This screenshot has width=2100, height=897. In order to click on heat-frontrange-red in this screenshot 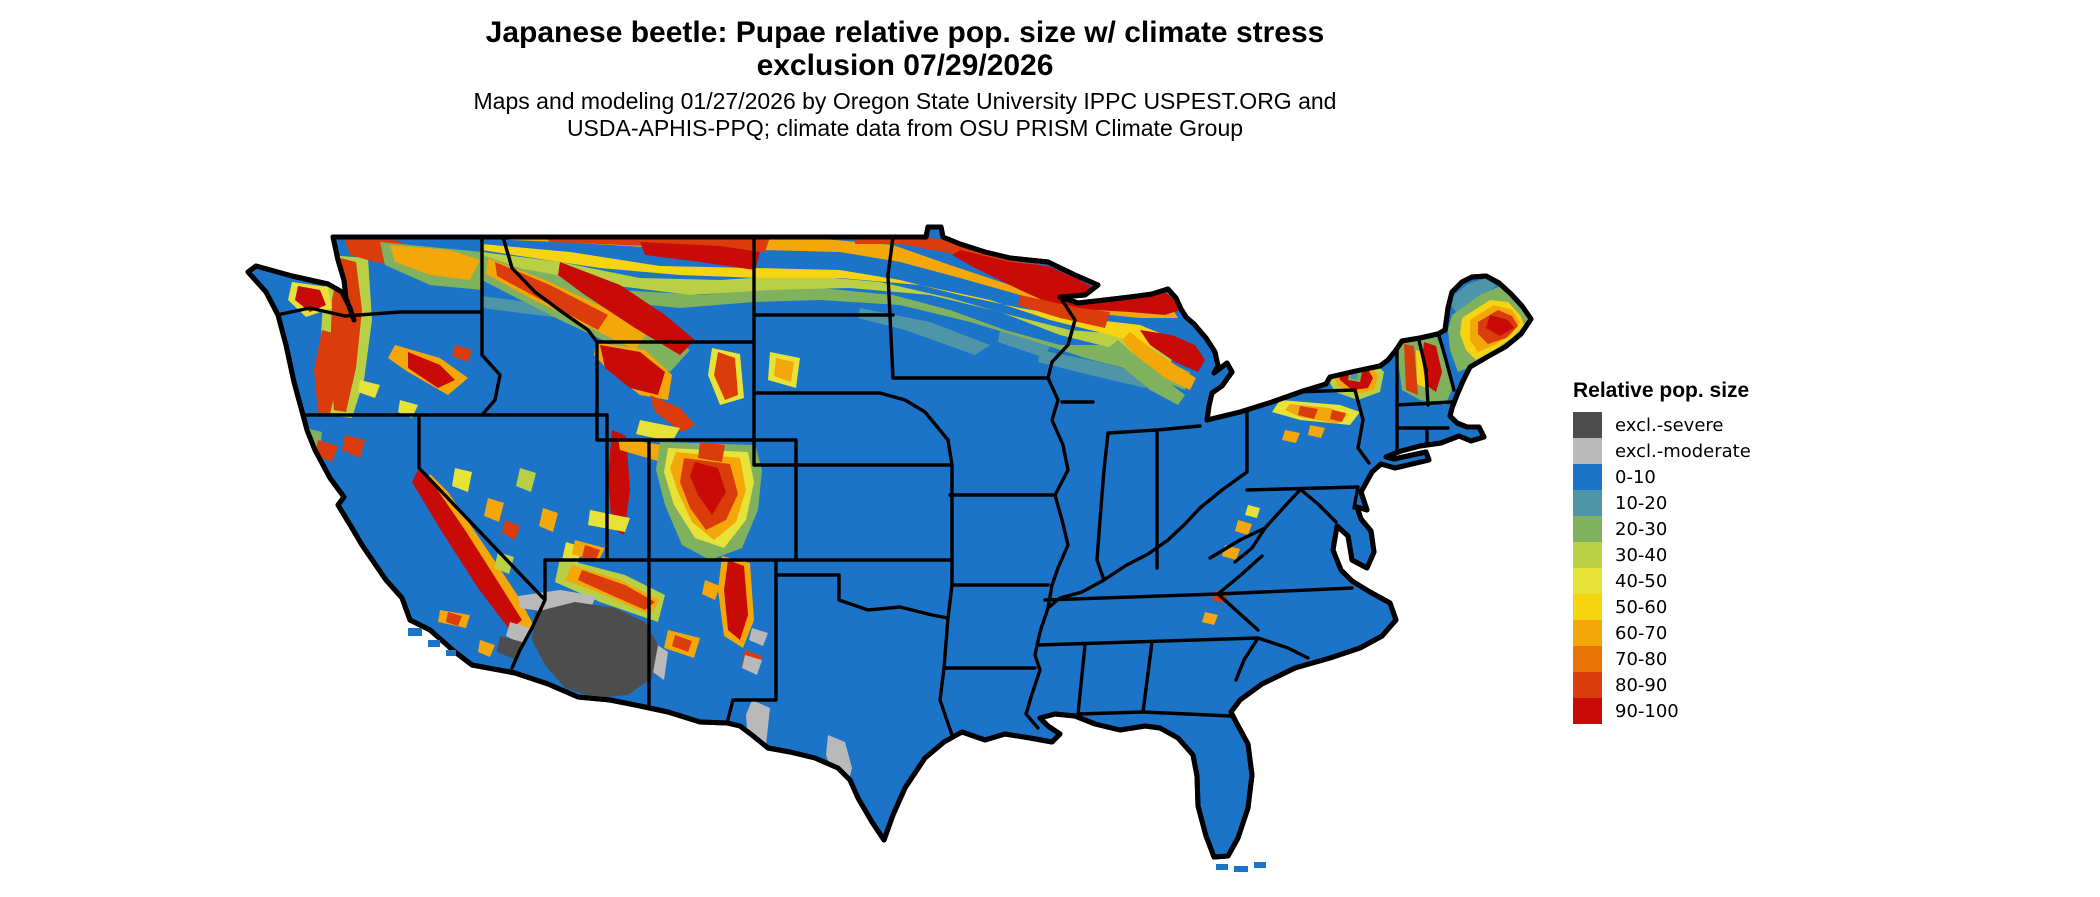, I will do `click(711, 452)`.